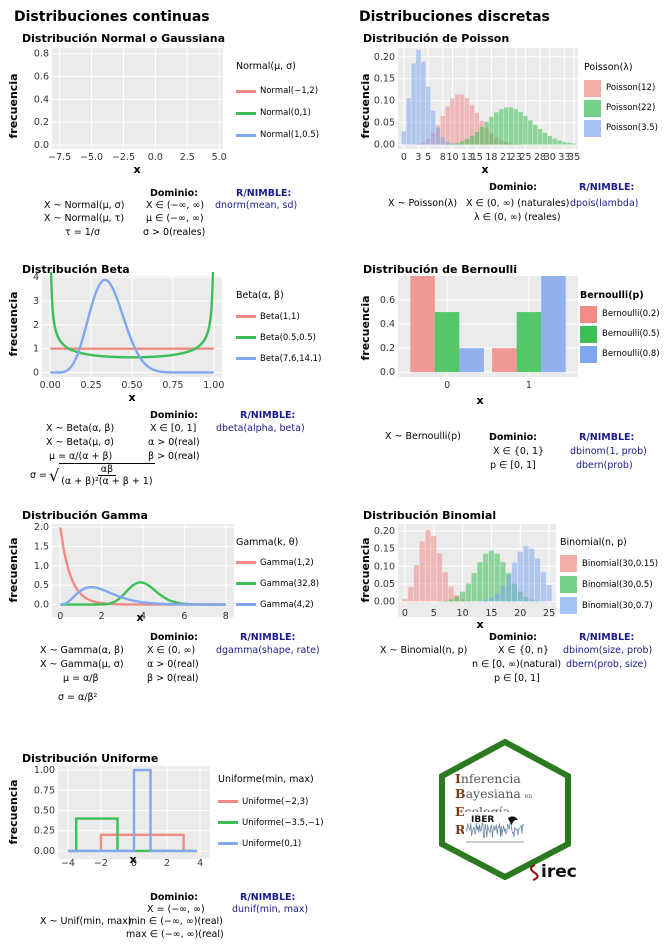  What do you see at coordinates (41, 546) in the screenshot?
I see `y-tick-label: 1.5` at bounding box center [41, 546].